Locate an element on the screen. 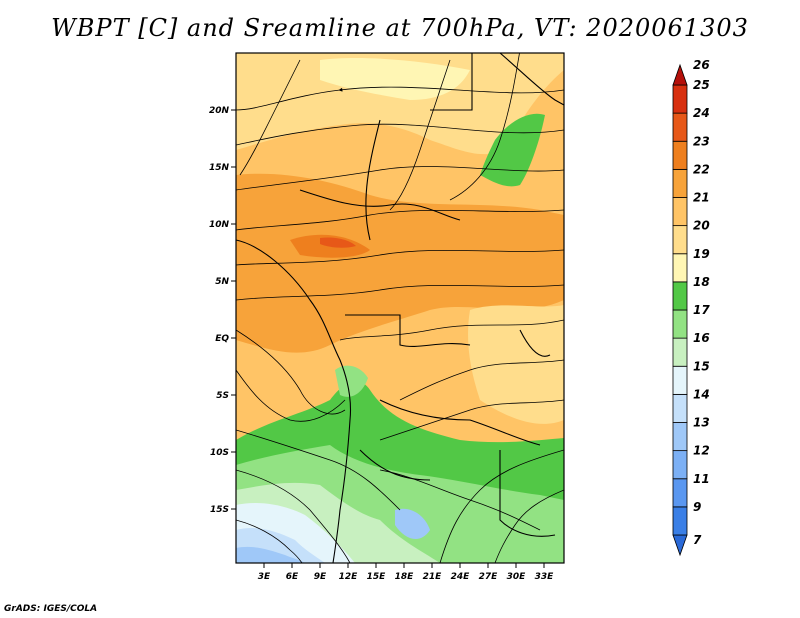 This screenshot has width=800, height=618. lat-tick-label: 15S is located at coordinates (219, 510).